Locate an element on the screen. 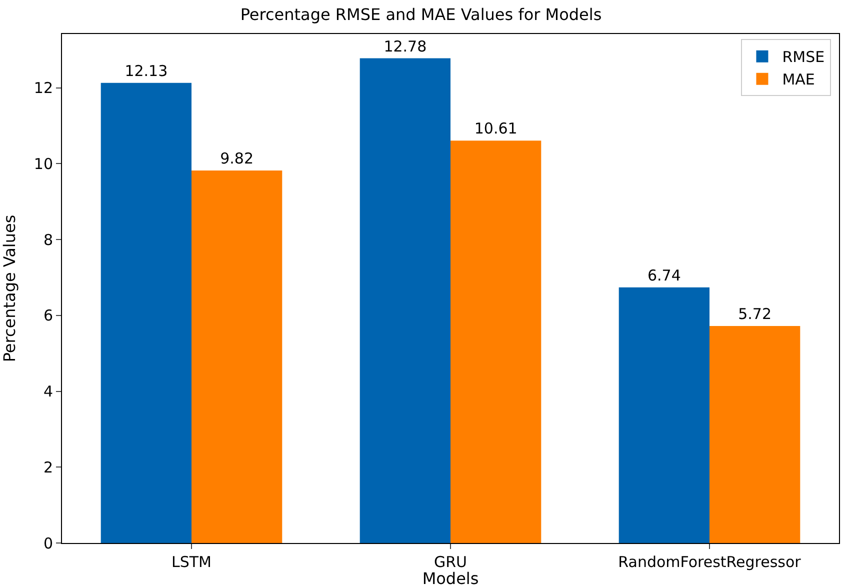  x-tick-label: LSTM is located at coordinates (192, 562).